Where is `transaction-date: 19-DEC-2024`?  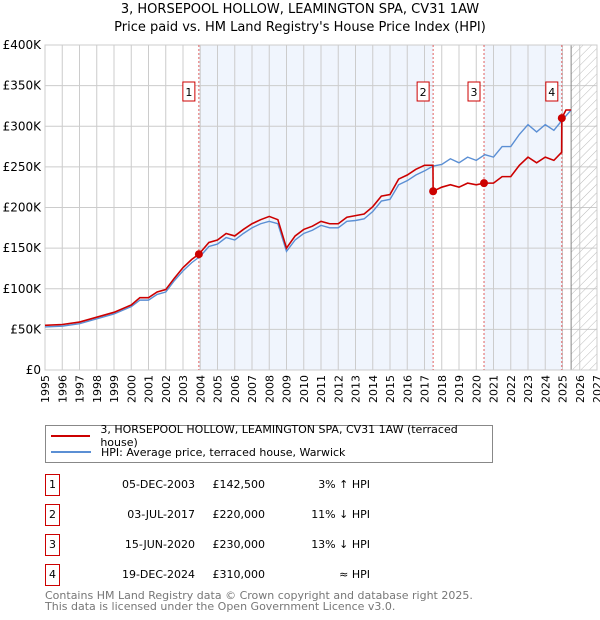 transaction-date: 19-DEC-2024 is located at coordinates (158, 574).